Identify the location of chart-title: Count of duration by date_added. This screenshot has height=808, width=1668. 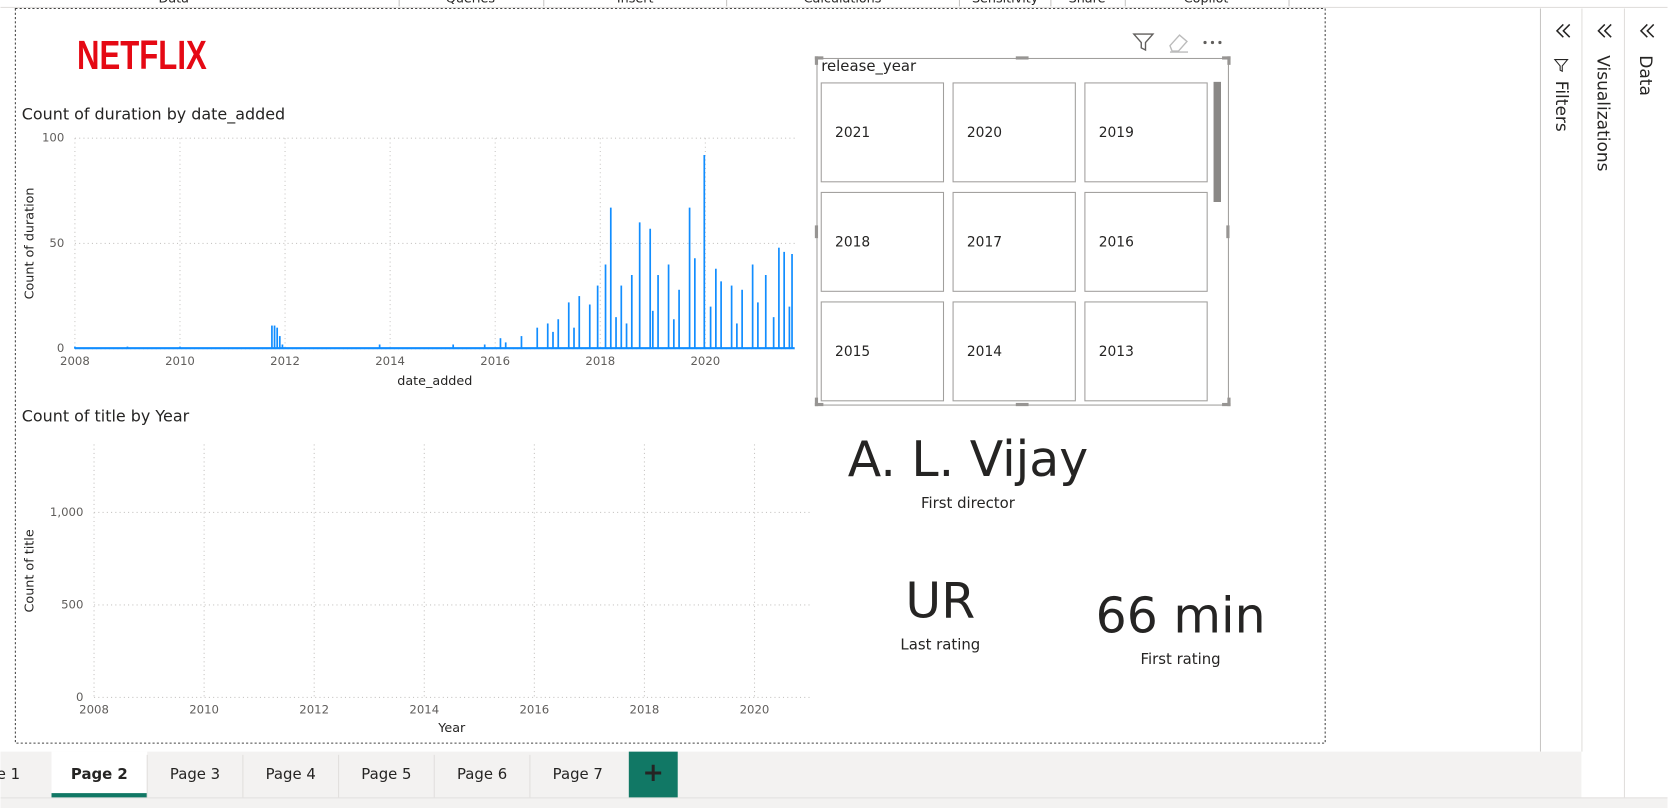
(153, 114).